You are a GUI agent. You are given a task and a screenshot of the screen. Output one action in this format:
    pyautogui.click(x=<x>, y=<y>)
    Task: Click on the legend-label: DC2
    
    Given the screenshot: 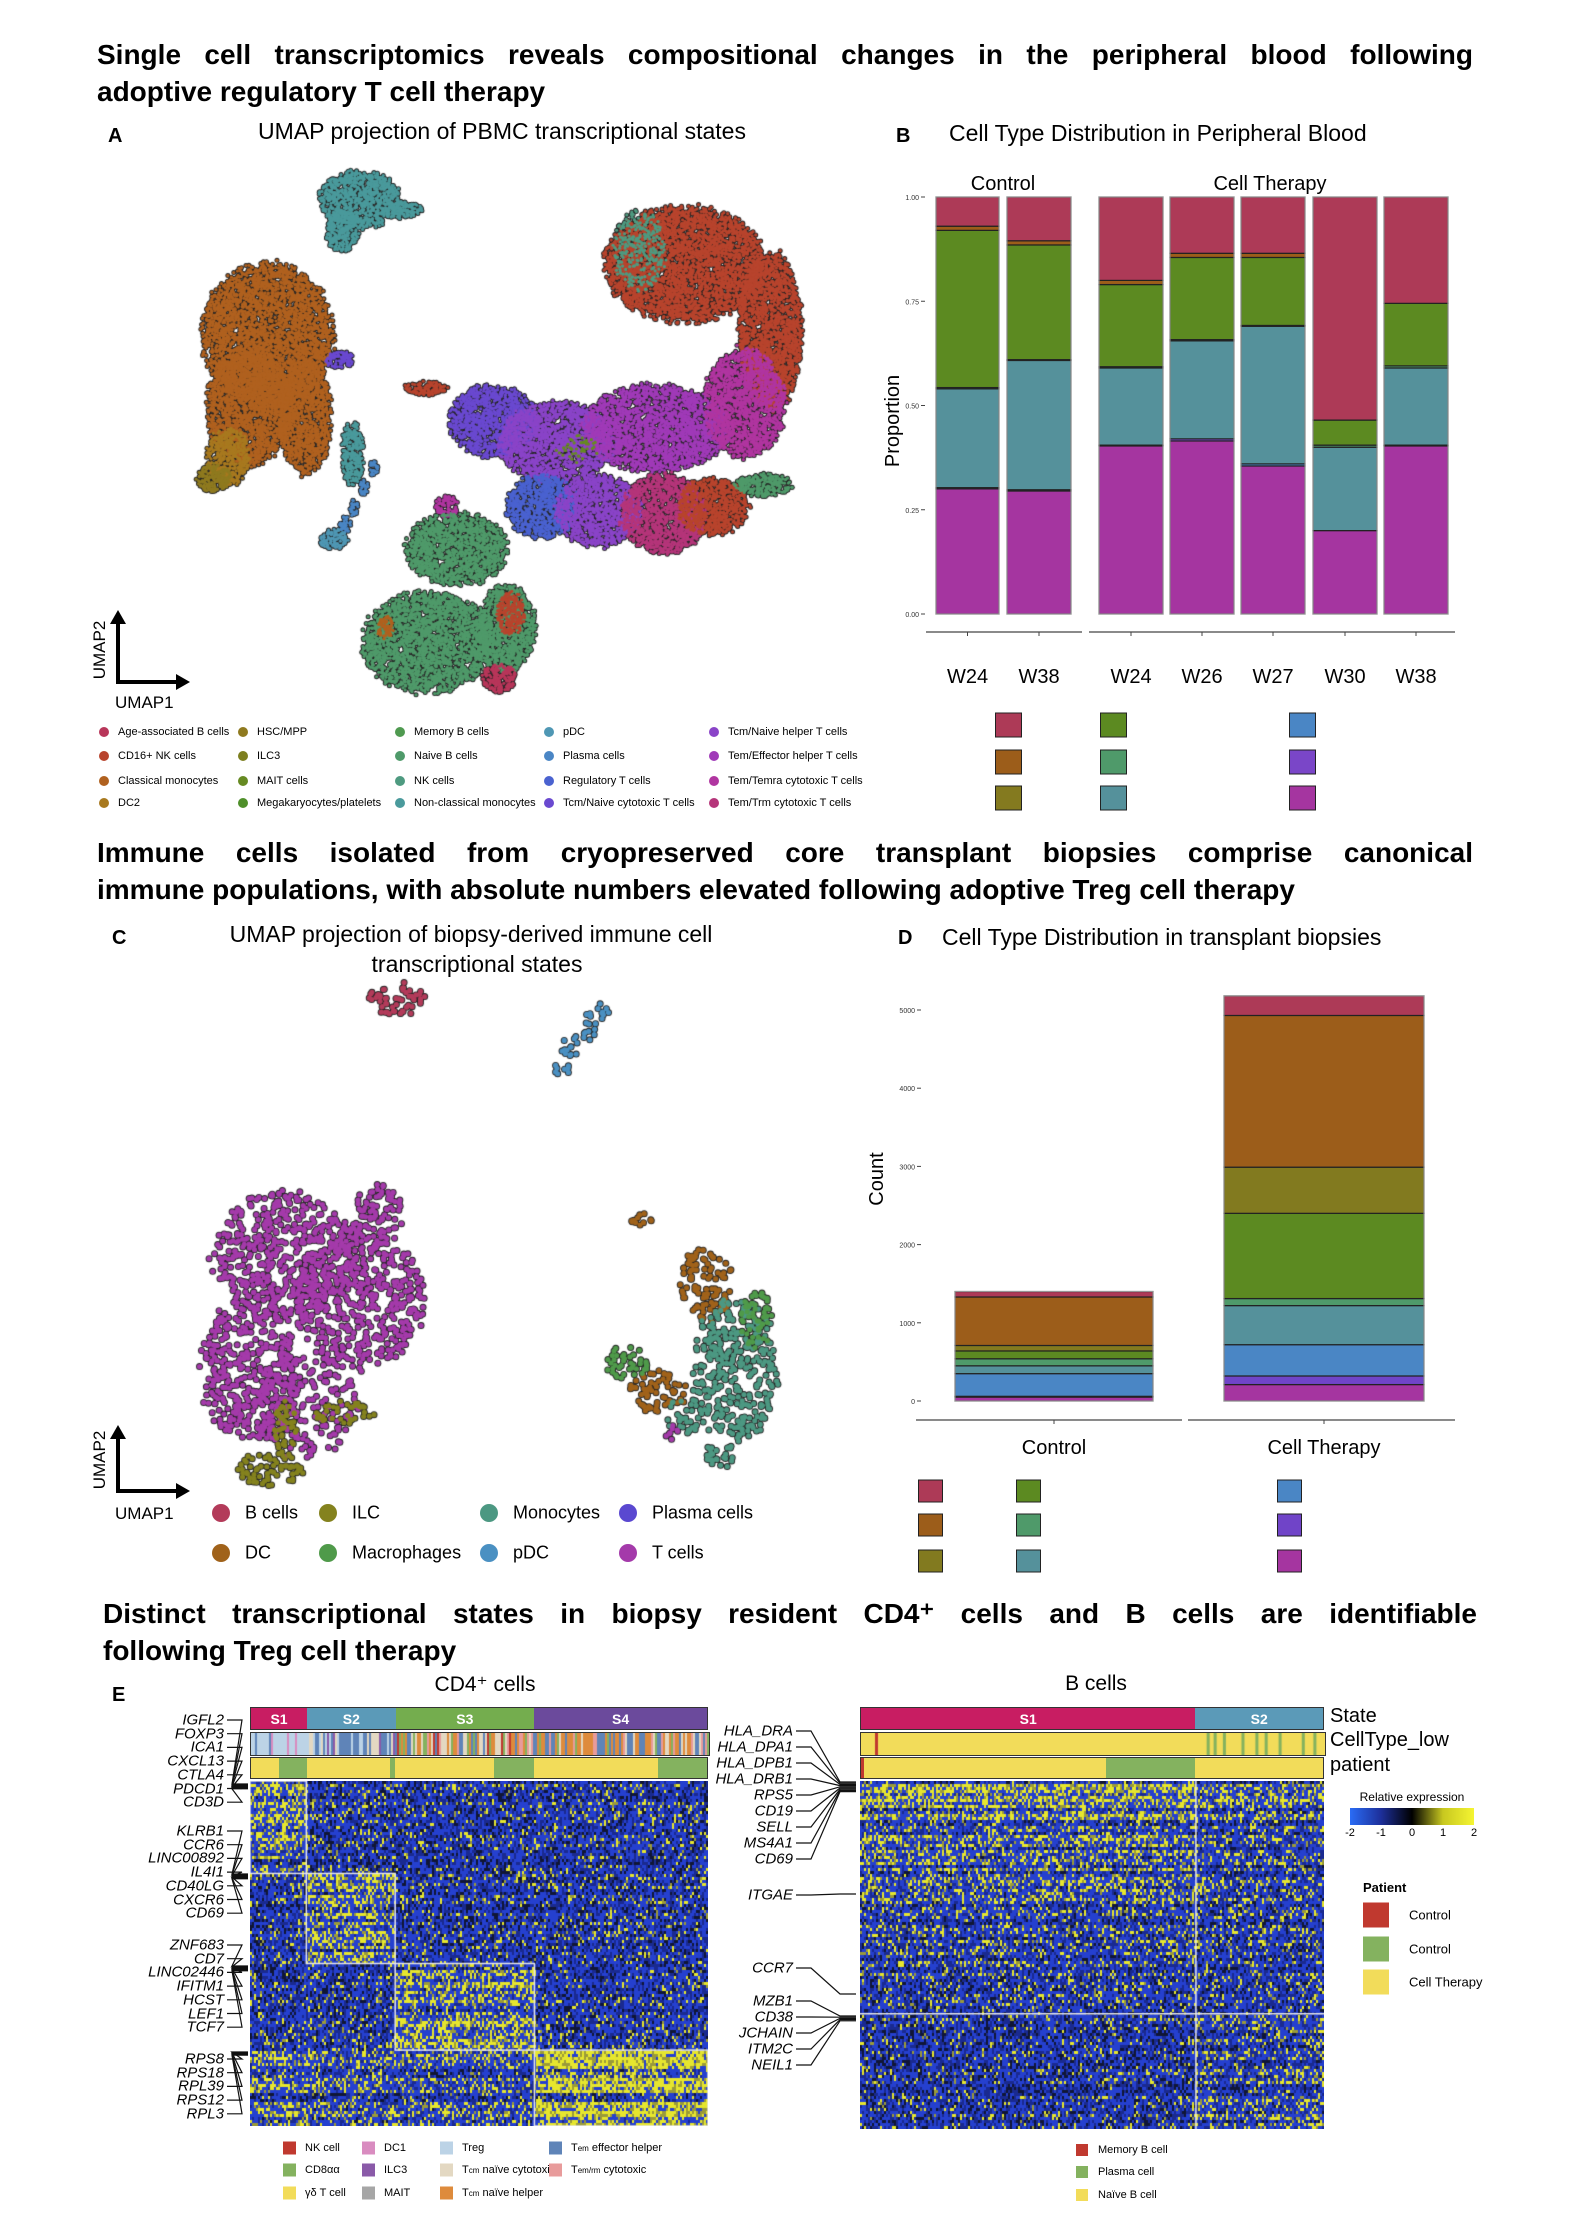 What is the action you would take?
    pyautogui.click(x=129, y=803)
    